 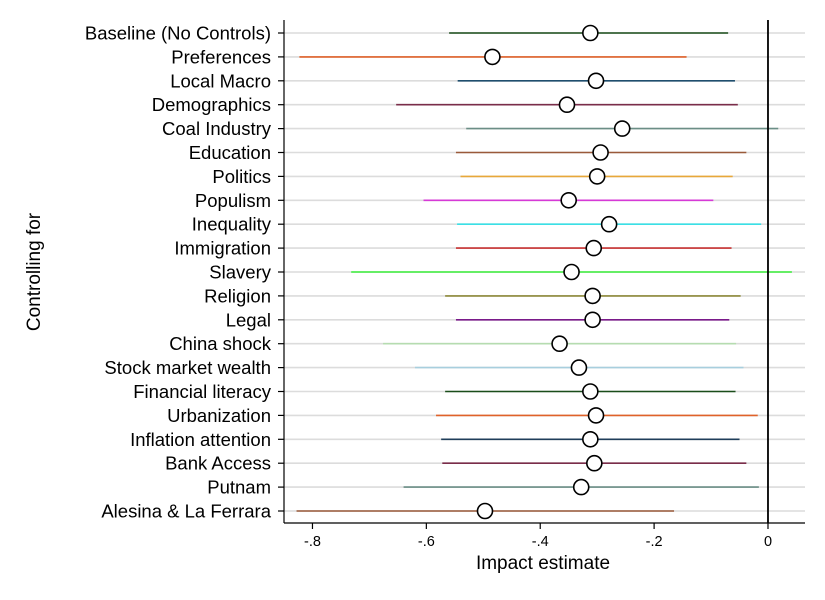 I want to click on y-tick-label: Coal Industry, so click(x=217, y=128).